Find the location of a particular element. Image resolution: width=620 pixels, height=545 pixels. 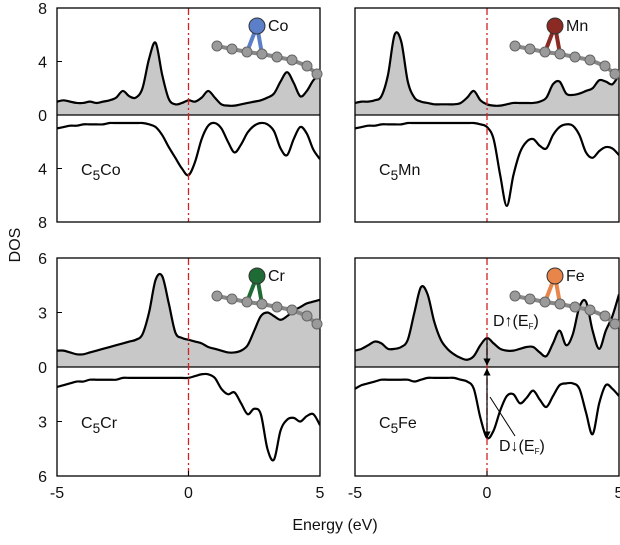

panel-label: C5Co is located at coordinates (101, 172).